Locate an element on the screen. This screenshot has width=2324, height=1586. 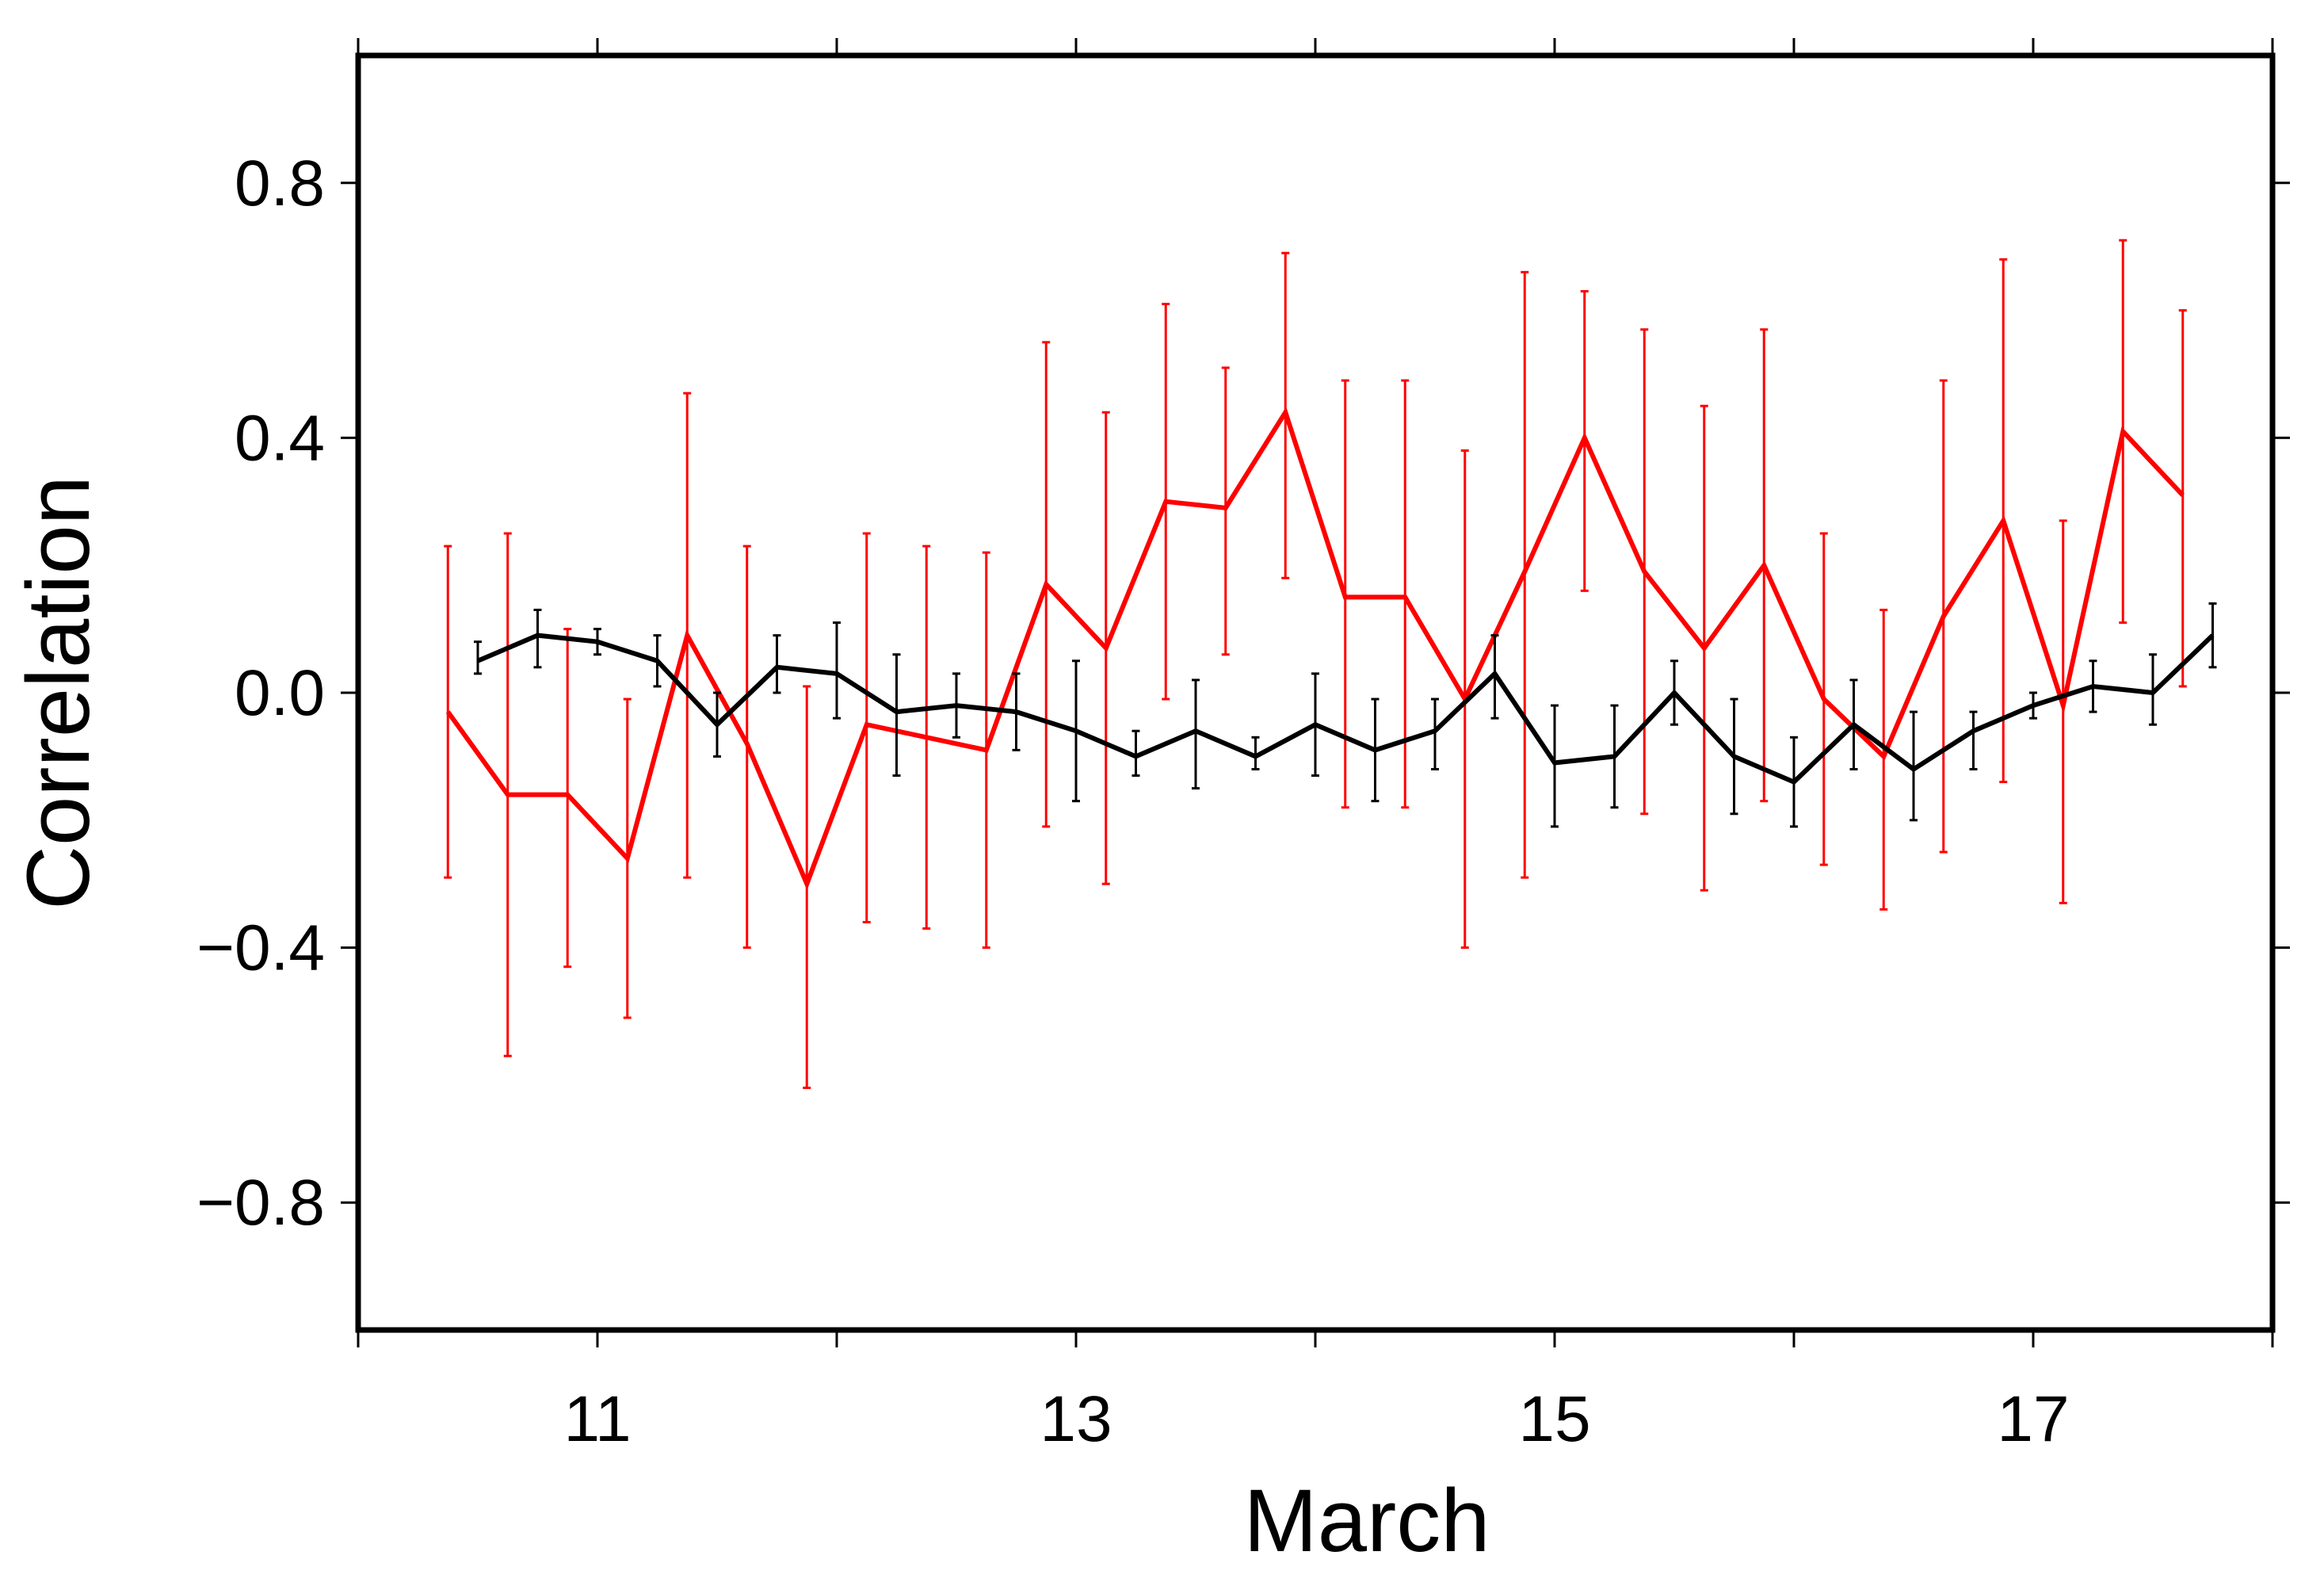
y-axis-title: Correlation is located at coordinates (58, 693).